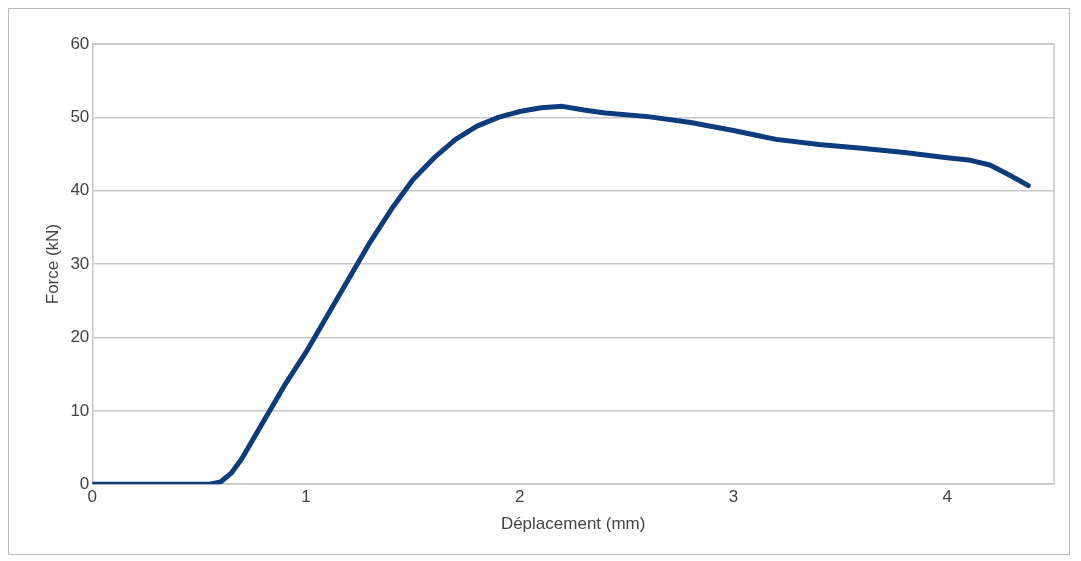 The height and width of the screenshot is (561, 1081). Describe the element at coordinates (80, 117) in the screenshot. I see `y-tick-label: 50` at that location.